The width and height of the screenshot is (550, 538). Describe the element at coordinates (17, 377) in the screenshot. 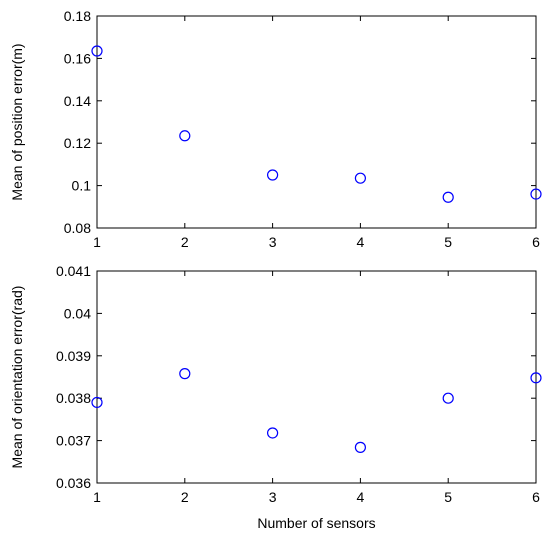

I see `orientation-y-axis-label: Mean of orientation error(rad)` at that location.